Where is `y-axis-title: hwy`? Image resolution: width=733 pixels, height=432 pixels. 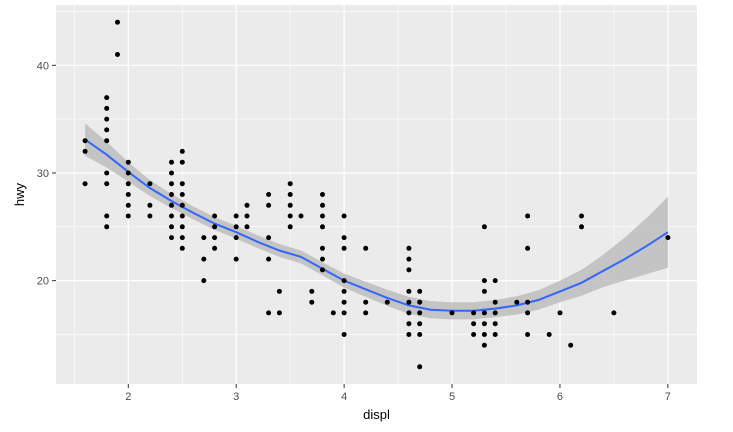
y-axis-title: hwy is located at coordinates (19, 194).